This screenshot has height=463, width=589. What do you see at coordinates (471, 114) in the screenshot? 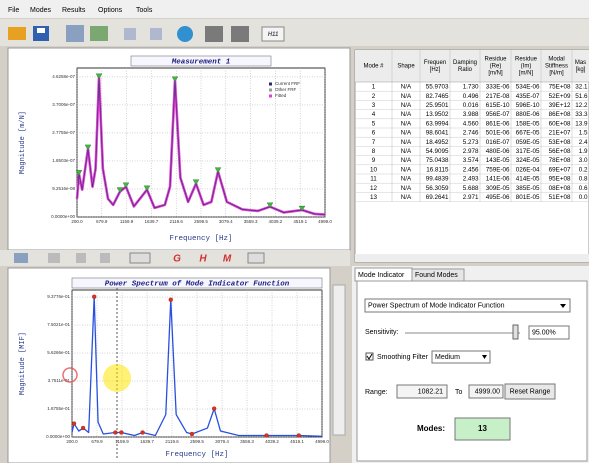
I see `table-cell: 3.988` at bounding box center [471, 114].